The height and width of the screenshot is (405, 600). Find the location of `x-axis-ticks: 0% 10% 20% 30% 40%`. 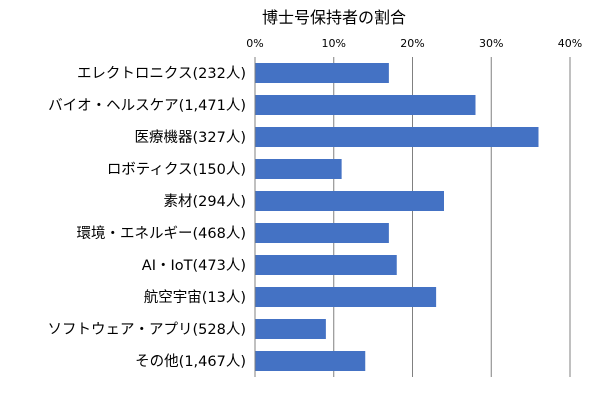

x-axis-ticks: 0% 10% 20% 30% 40% is located at coordinates (414, 43).